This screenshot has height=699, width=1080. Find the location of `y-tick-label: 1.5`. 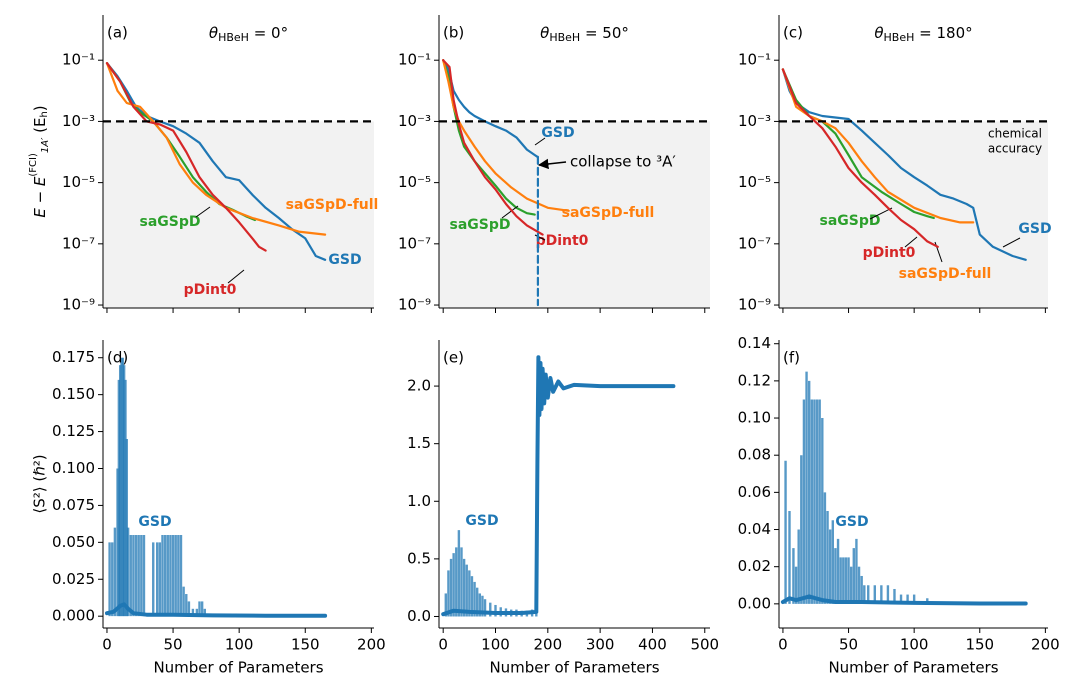

y-tick-label: 1.5 is located at coordinates (419, 443).